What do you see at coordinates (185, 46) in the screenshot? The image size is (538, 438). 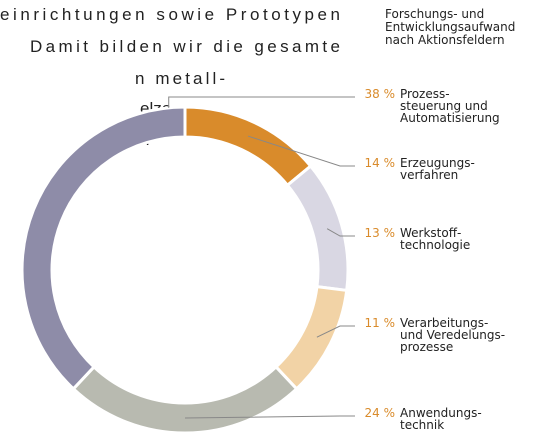 I see `paragraph-line: Damit bilden wir die gesamte` at bounding box center [185, 46].